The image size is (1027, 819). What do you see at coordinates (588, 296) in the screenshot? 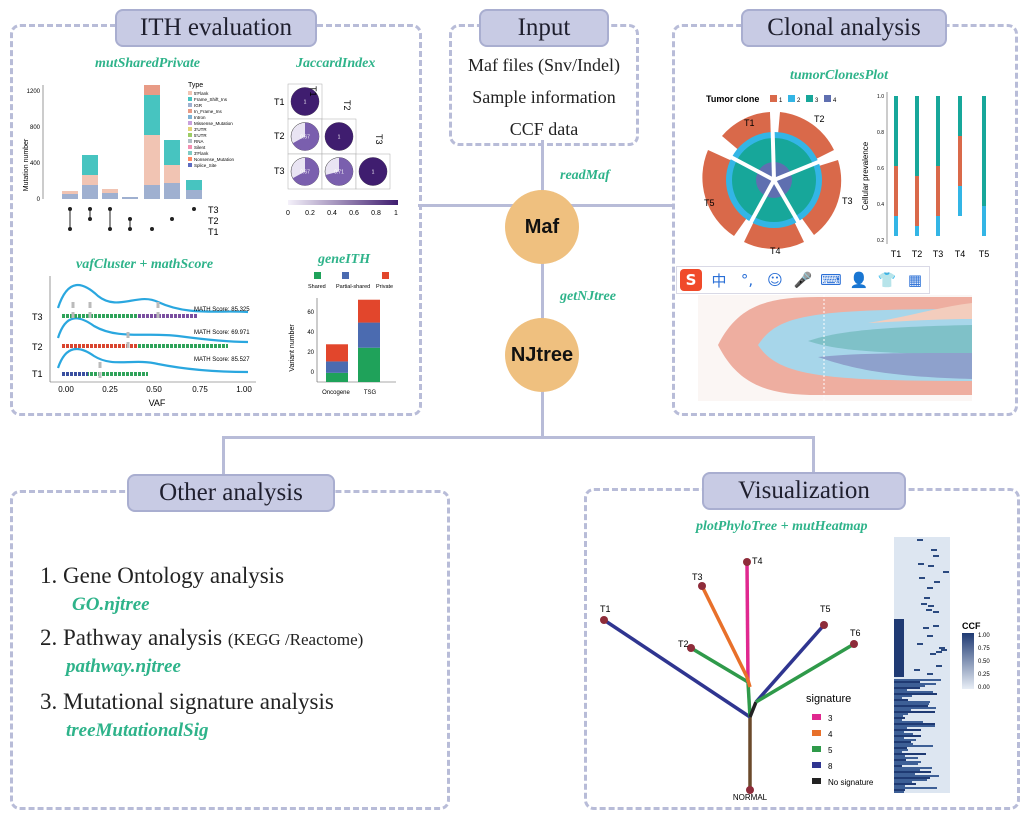
I see `fn-getnjtree: getNJtree` at bounding box center [588, 296].